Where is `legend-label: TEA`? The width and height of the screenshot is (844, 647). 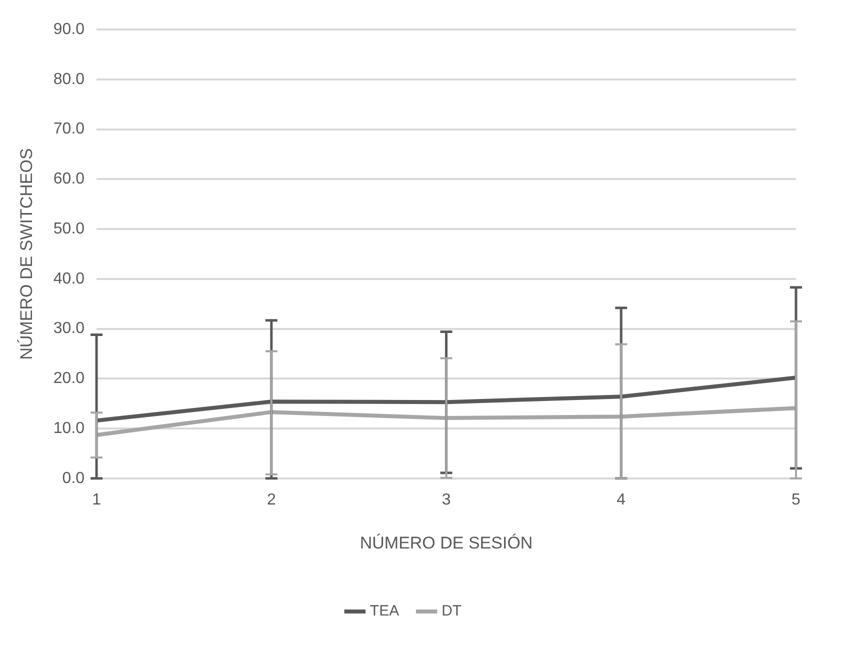 legend-label: TEA is located at coordinates (385, 611).